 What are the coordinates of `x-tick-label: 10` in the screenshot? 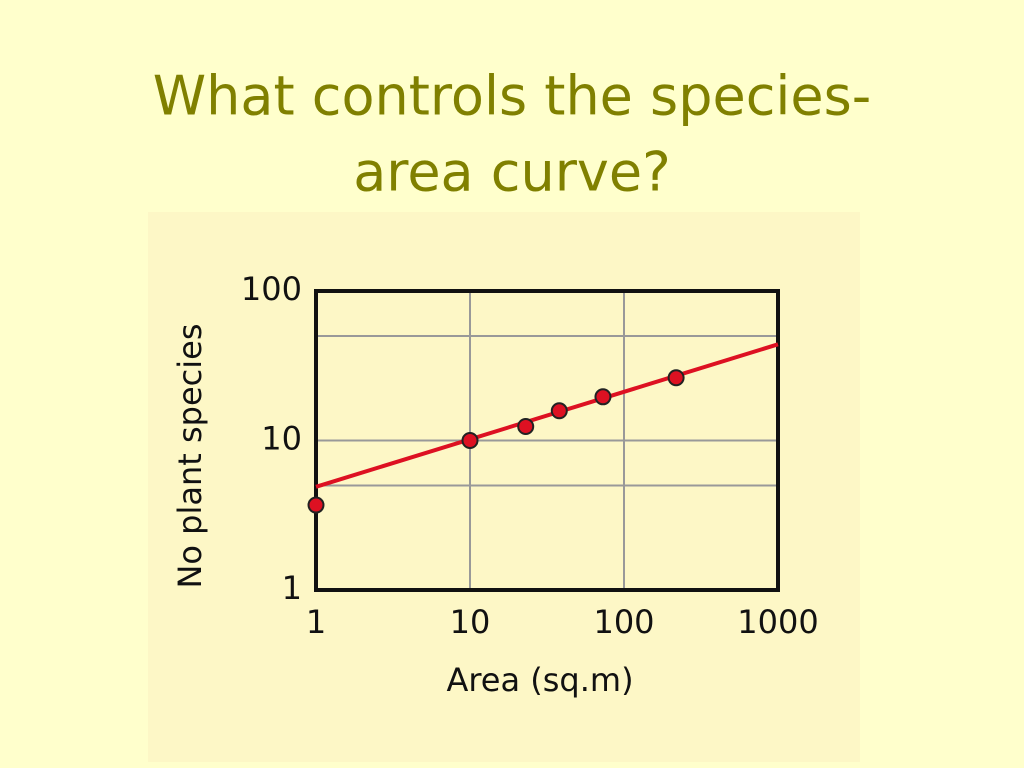 It's located at (470, 622).